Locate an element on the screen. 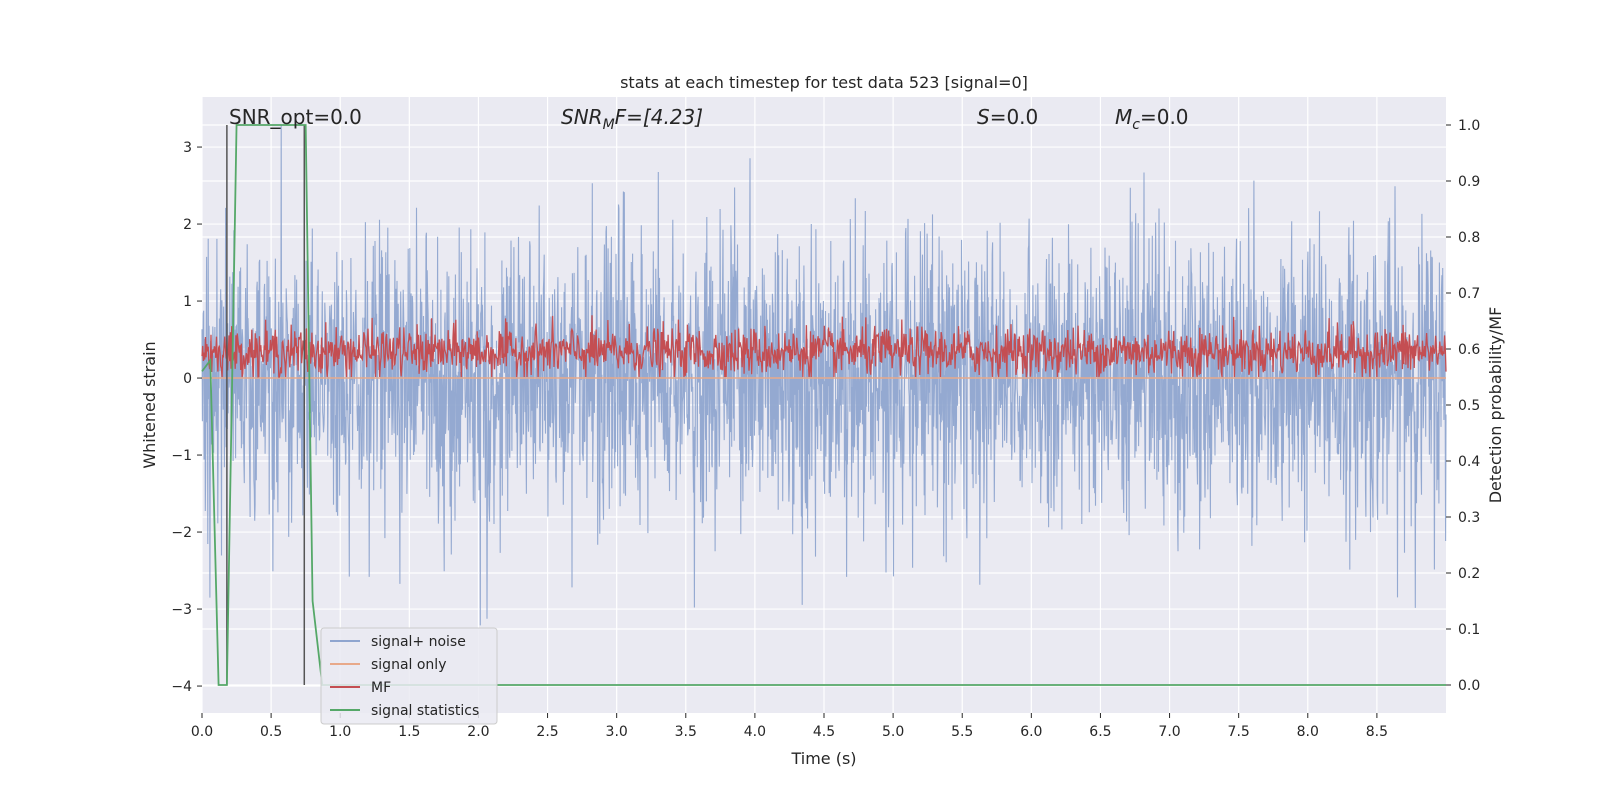 The height and width of the screenshot is (800, 1600). x-tick-label: 3.5 is located at coordinates (686, 732).